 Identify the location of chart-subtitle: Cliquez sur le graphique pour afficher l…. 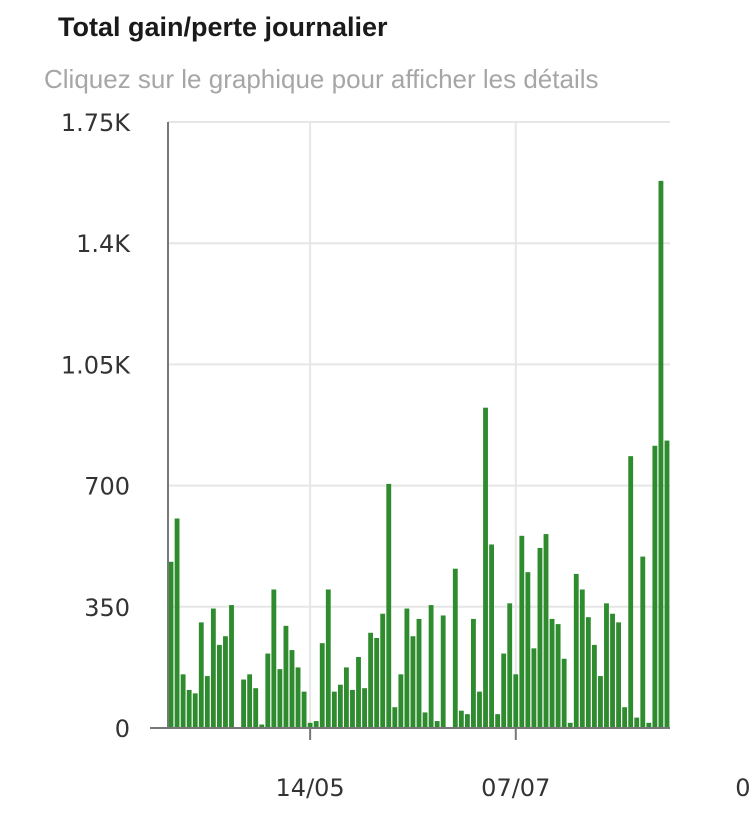
(321, 79).